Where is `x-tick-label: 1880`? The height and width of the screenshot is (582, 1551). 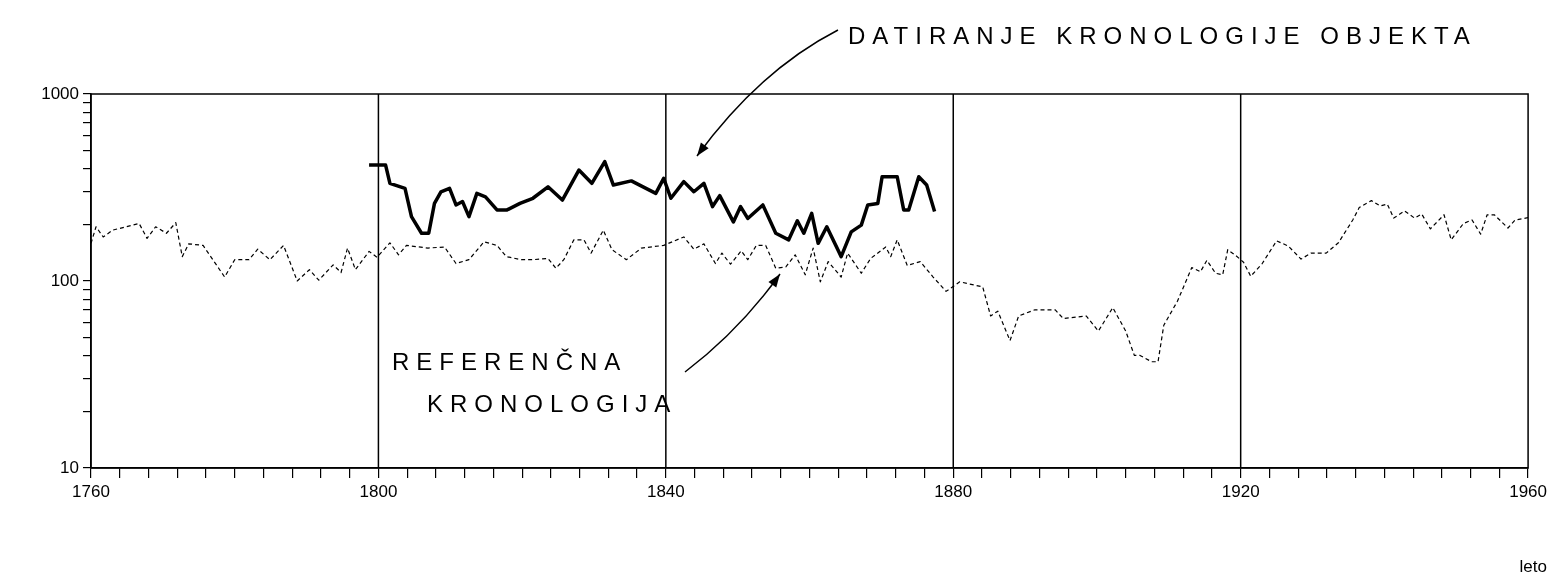
x-tick-label: 1880 is located at coordinates (953, 491).